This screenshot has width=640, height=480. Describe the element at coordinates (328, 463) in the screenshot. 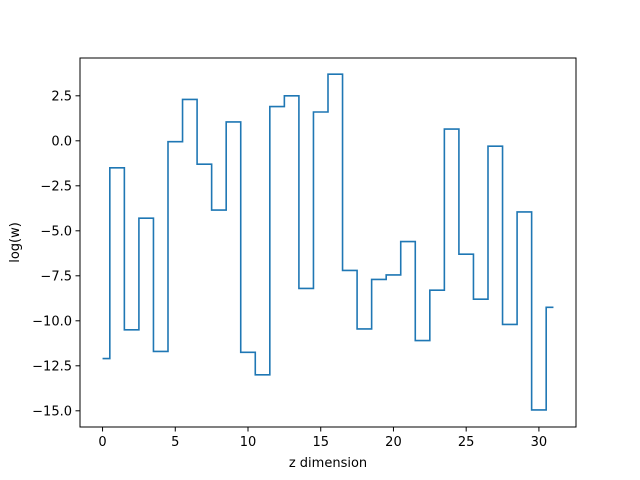

I see `x-axis-label: z dimension` at that location.